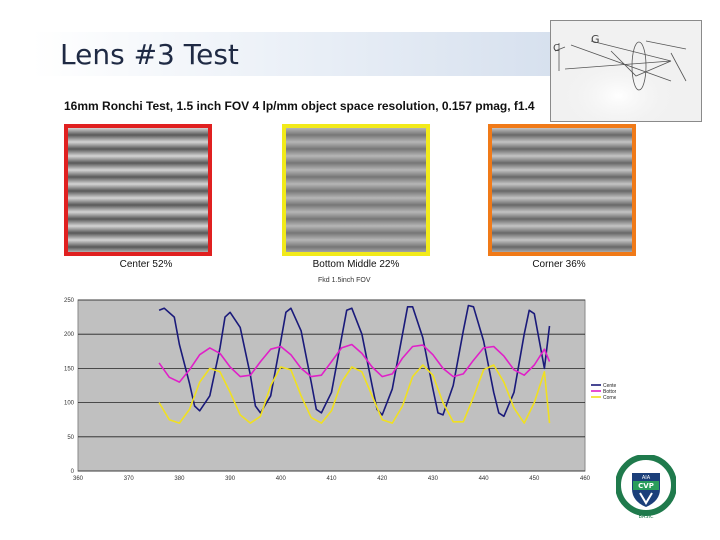 The height and width of the screenshot is (540, 720). Describe the element at coordinates (149, 54) in the screenshot. I see `slide-title: Lens #3 Test` at that location.